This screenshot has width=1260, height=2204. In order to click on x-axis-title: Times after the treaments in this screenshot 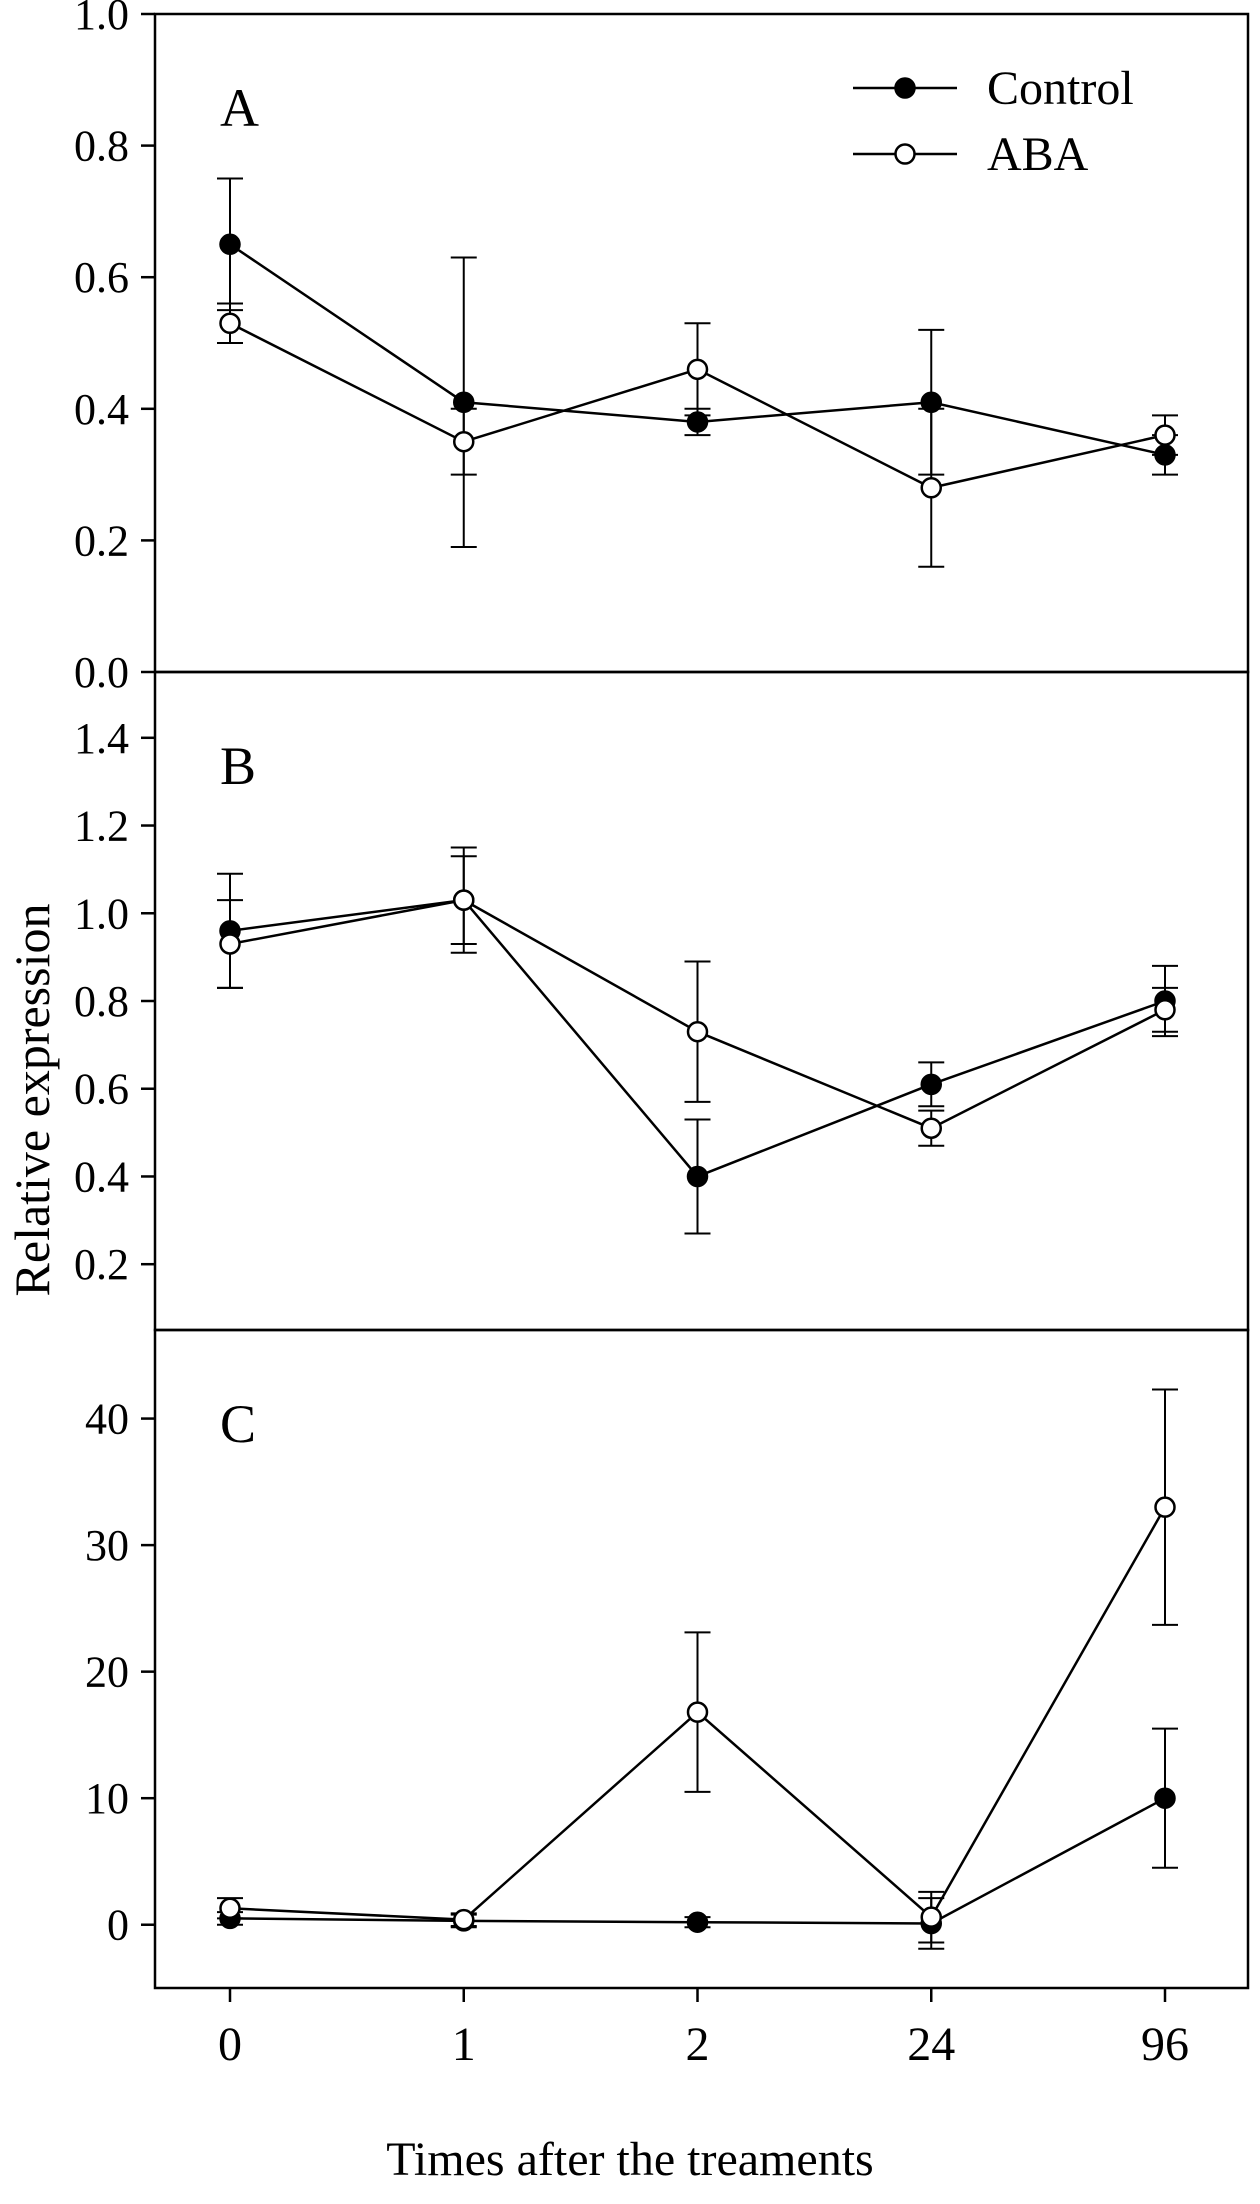, I will do `click(630, 2159)`.